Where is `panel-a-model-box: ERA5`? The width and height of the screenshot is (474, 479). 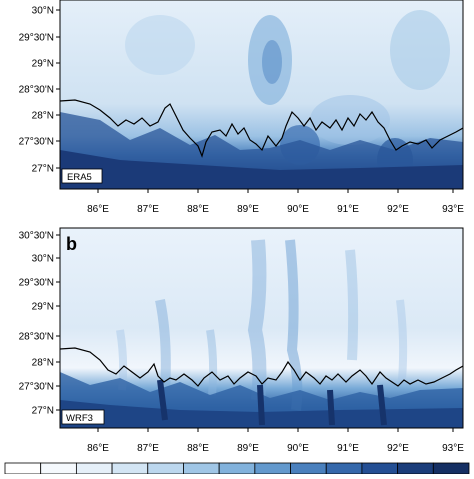
panel-a-model-box: ERA5 is located at coordinates (82, 176).